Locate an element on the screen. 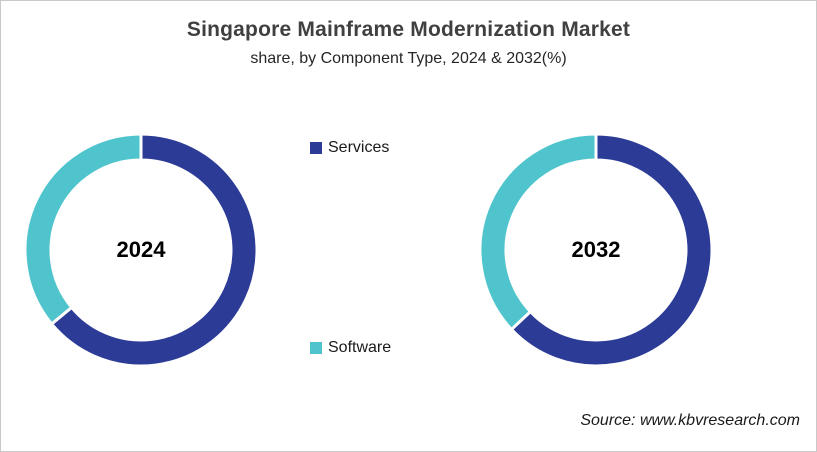 The width and height of the screenshot is (817, 452). donut-2024-slice-software is located at coordinates (83, 229).